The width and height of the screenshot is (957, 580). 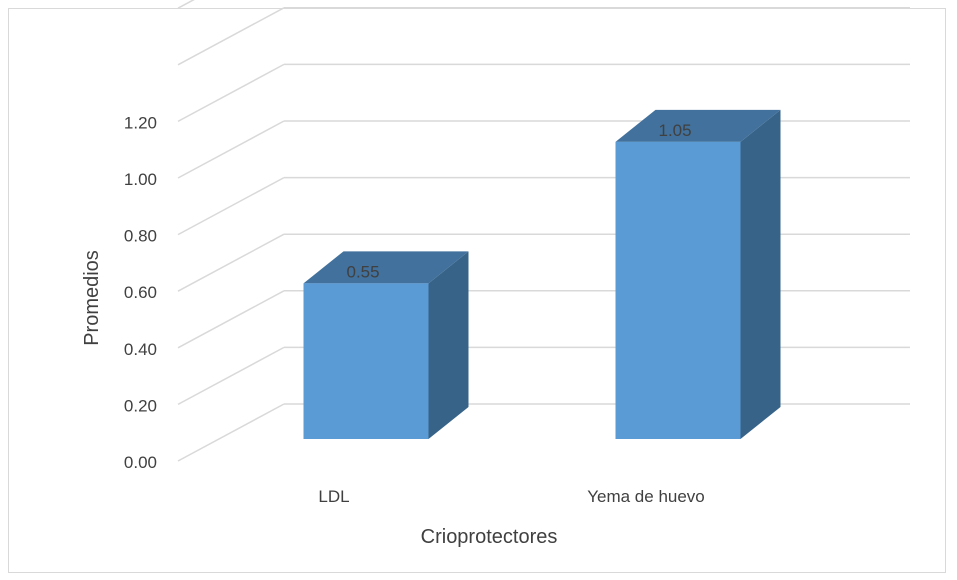 What do you see at coordinates (140, 122) in the screenshot?
I see `y-tick-label: 1.20` at bounding box center [140, 122].